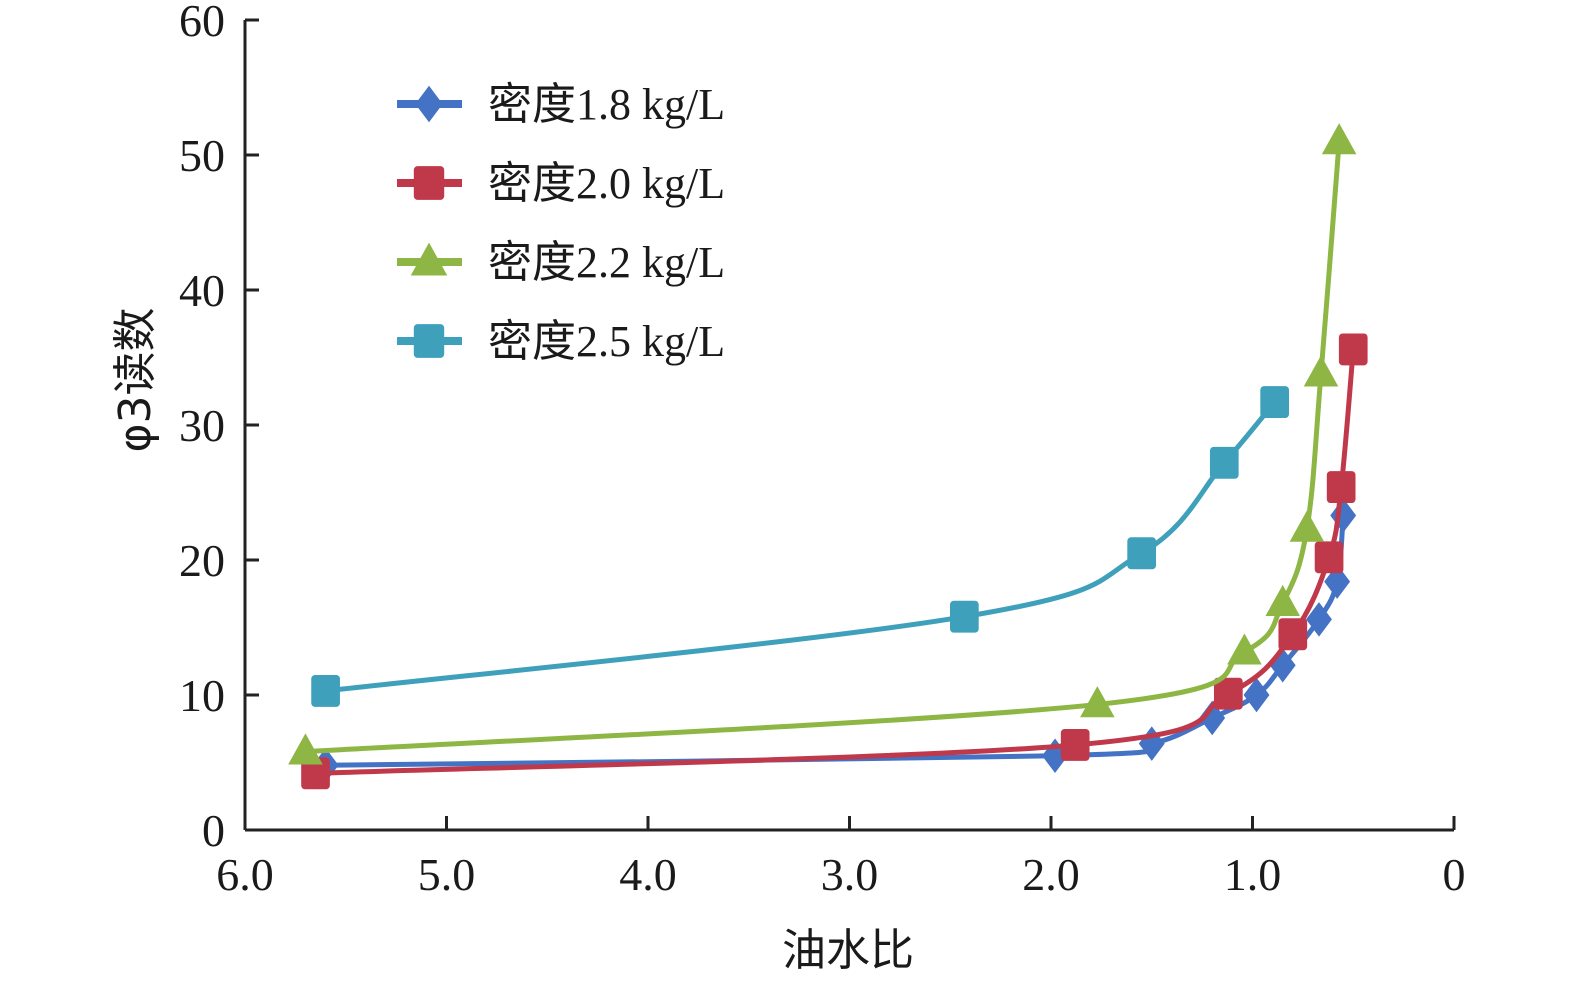 This screenshot has height=988, width=1575. I want to click on x-tick-label: 3.0, so click(850, 874).